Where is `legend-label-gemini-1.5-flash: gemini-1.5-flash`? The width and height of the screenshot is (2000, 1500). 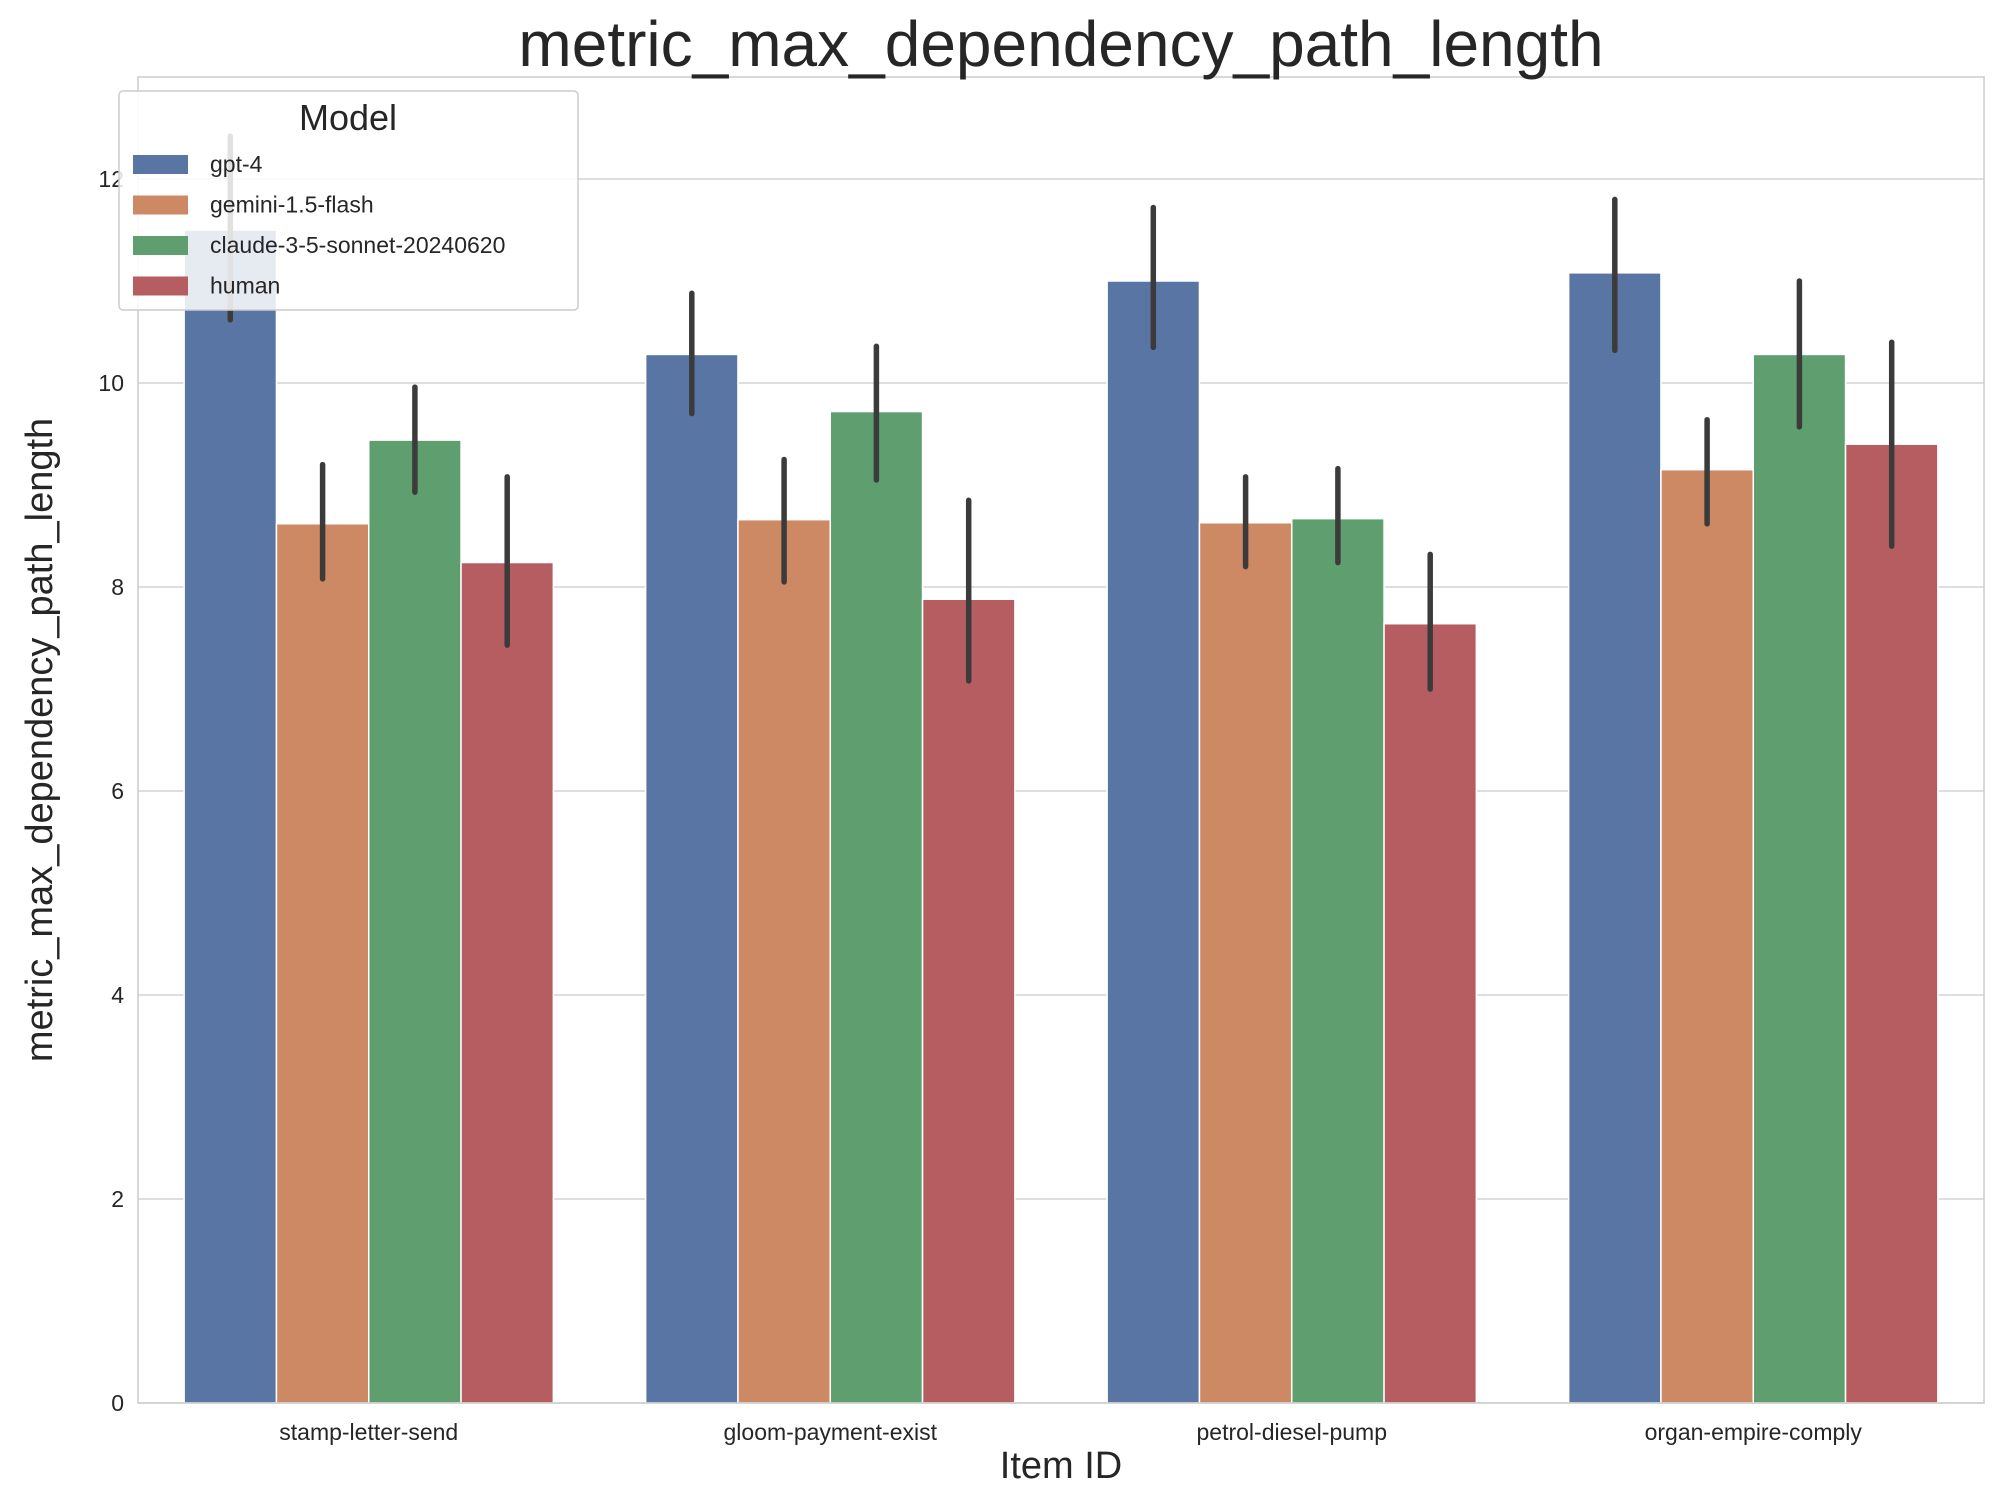 legend-label-gemini-1.5-flash: gemini-1.5-flash is located at coordinates (292, 205).